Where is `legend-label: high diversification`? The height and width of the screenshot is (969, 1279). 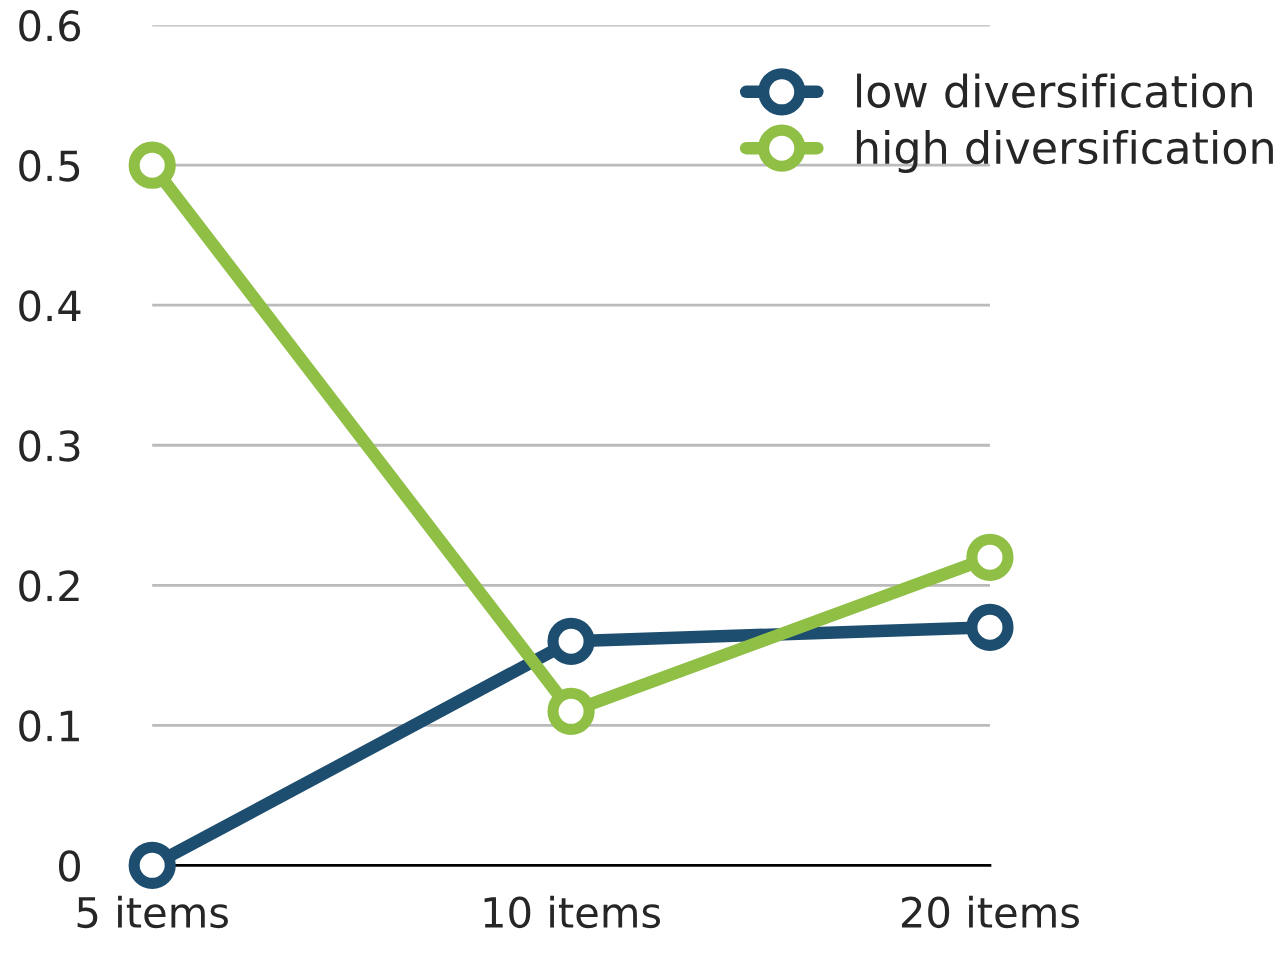 legend-label: high diversification is located at coordinates (1064, 151).